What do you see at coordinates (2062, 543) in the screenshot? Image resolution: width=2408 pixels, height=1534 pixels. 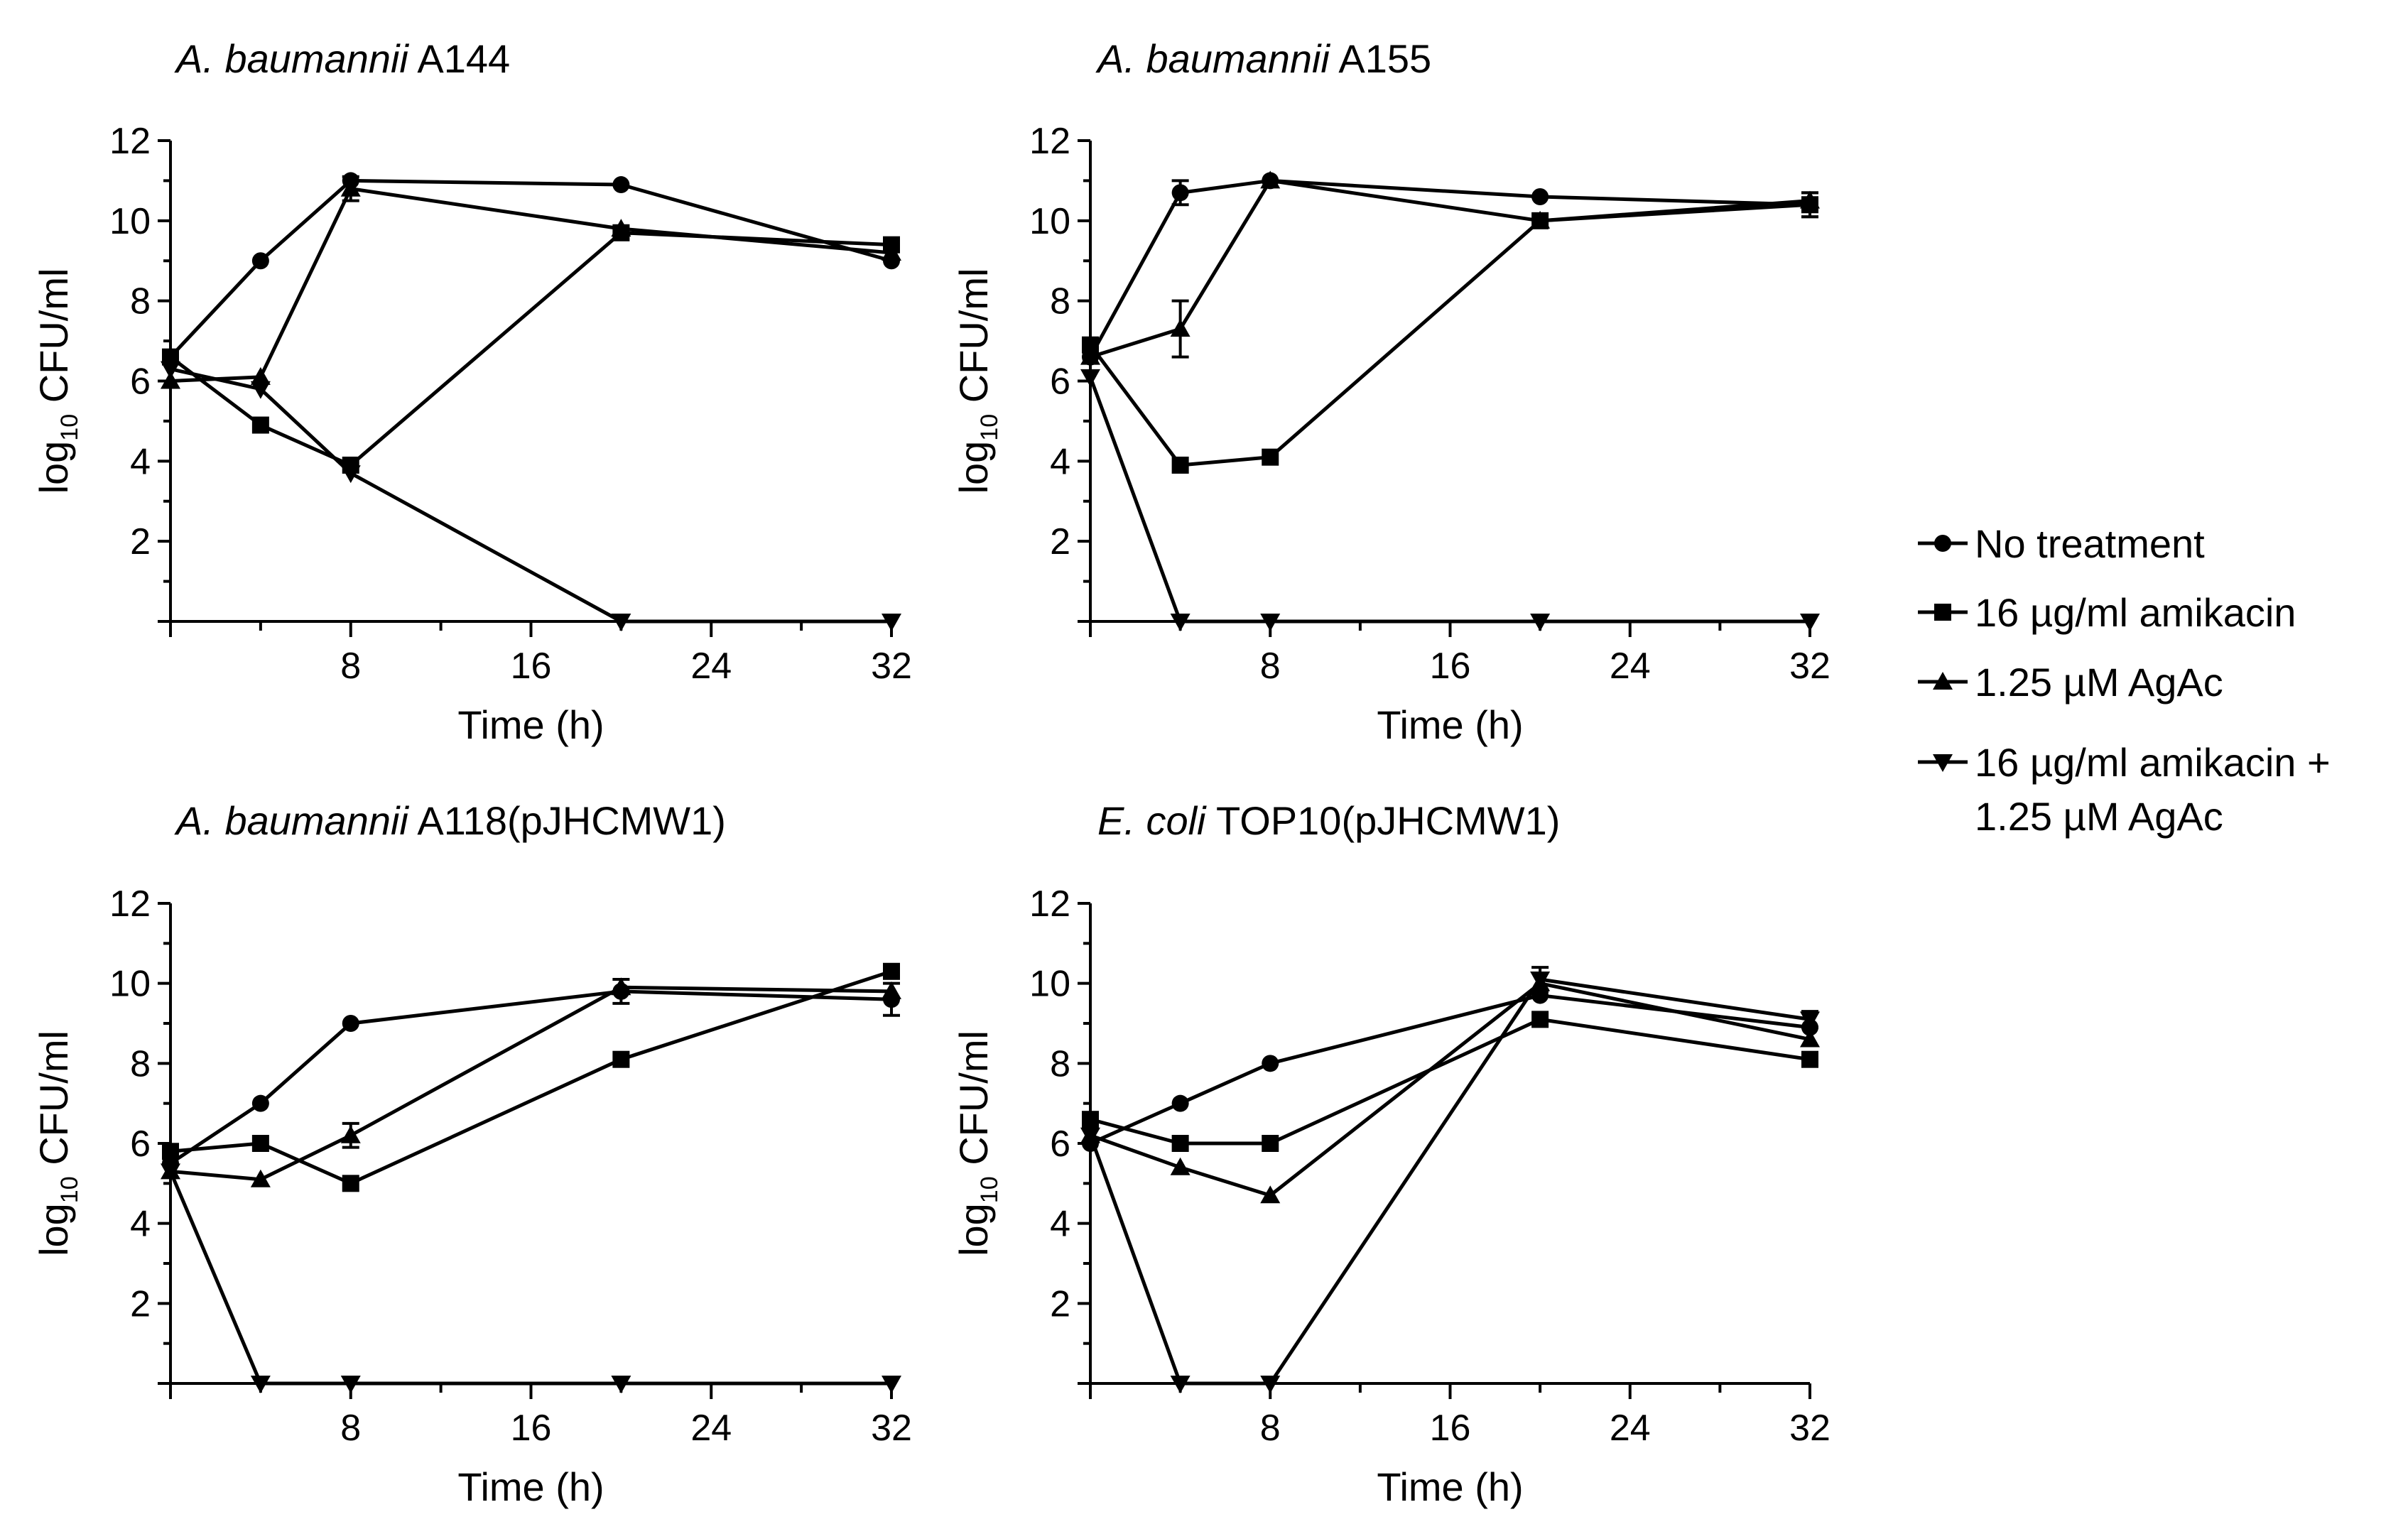 I see `legend-item: No treatment` at bounding box center [2062, 543].